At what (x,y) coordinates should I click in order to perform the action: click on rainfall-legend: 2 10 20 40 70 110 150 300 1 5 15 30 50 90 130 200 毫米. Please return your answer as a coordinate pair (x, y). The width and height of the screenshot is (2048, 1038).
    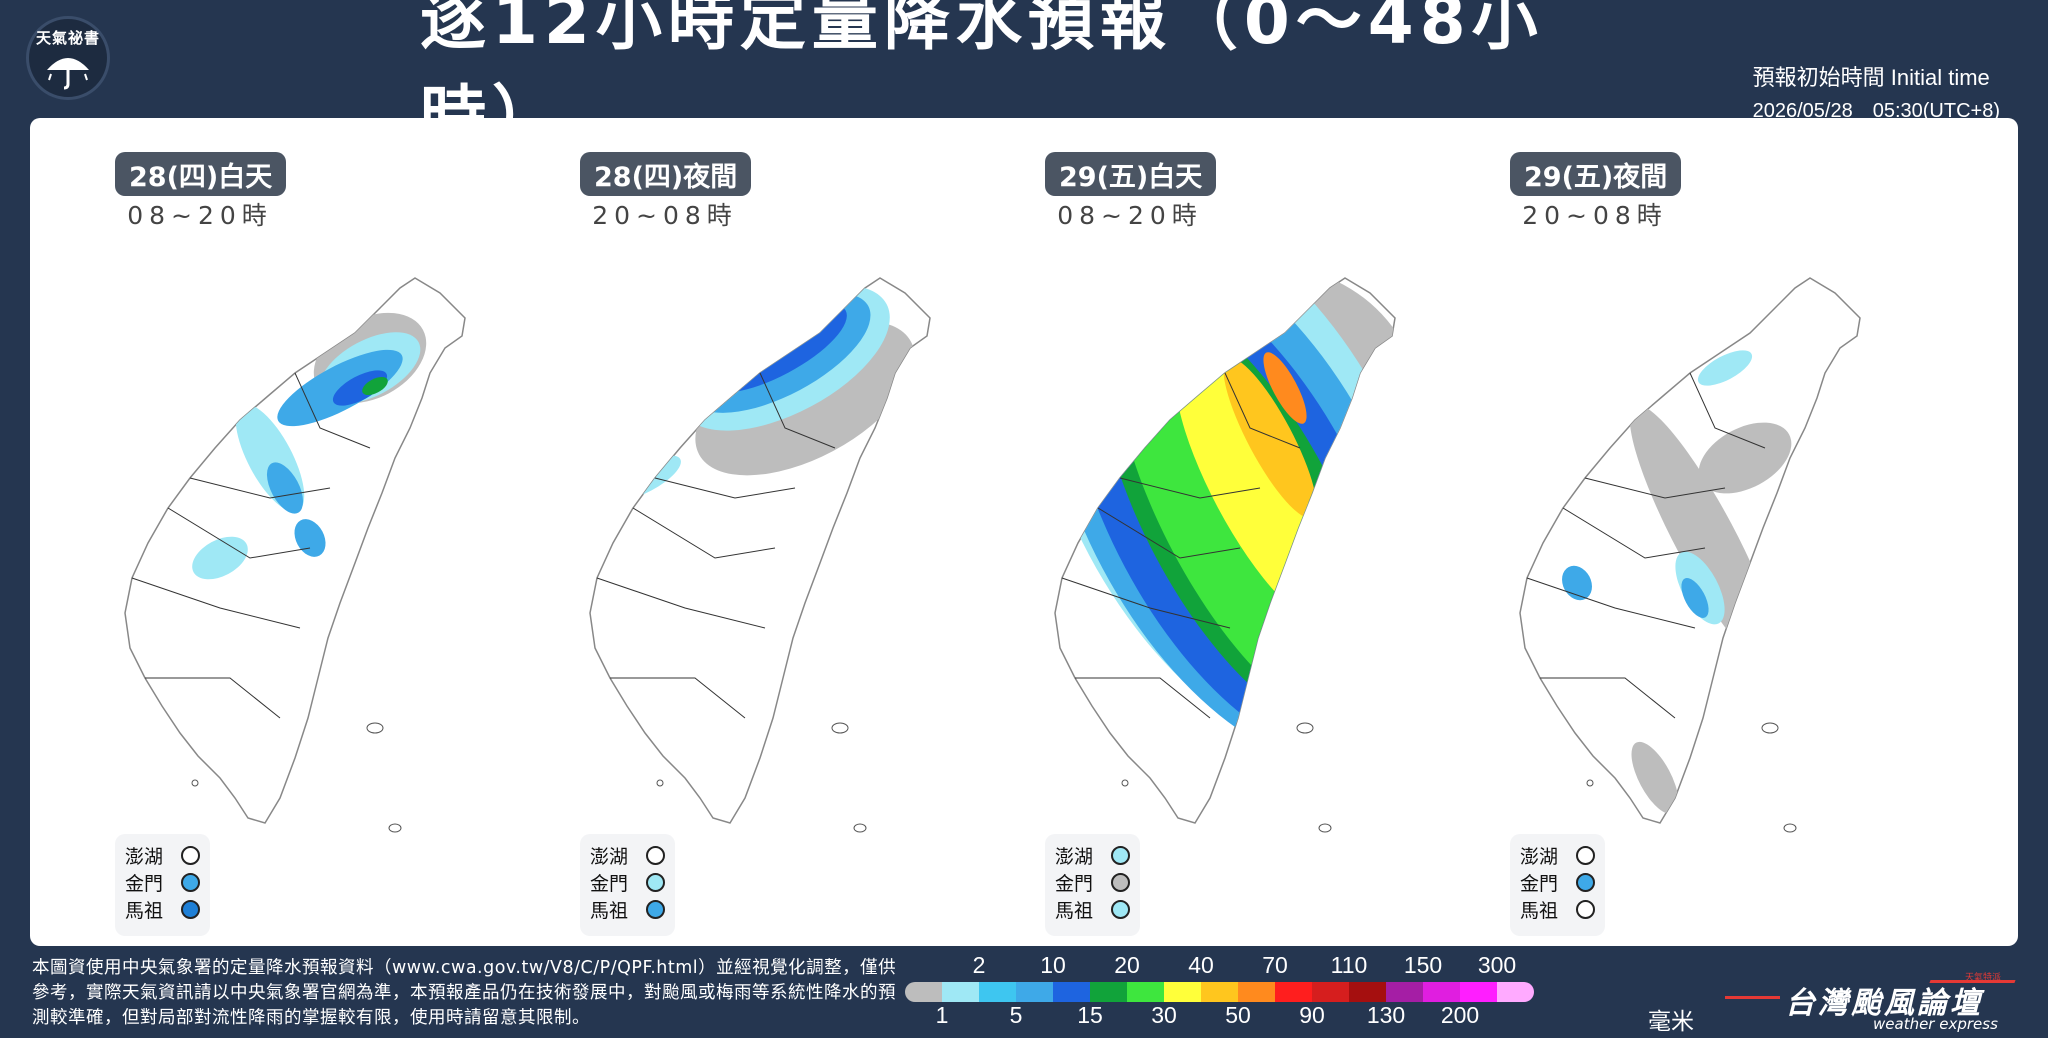
    Looking at the image, I should click on (1300, 993).